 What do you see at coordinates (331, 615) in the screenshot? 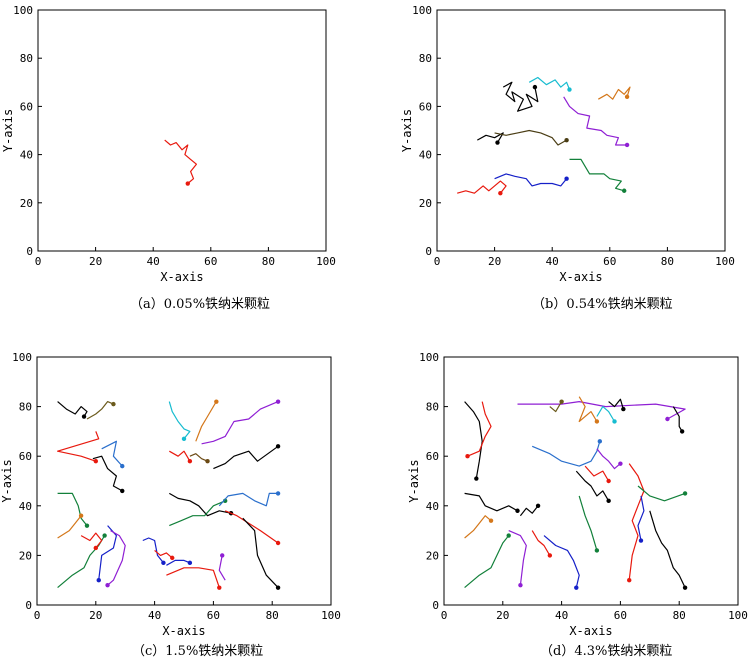
I see `panel-c-x-tick-label: 100` at bounding box center [331, 615].